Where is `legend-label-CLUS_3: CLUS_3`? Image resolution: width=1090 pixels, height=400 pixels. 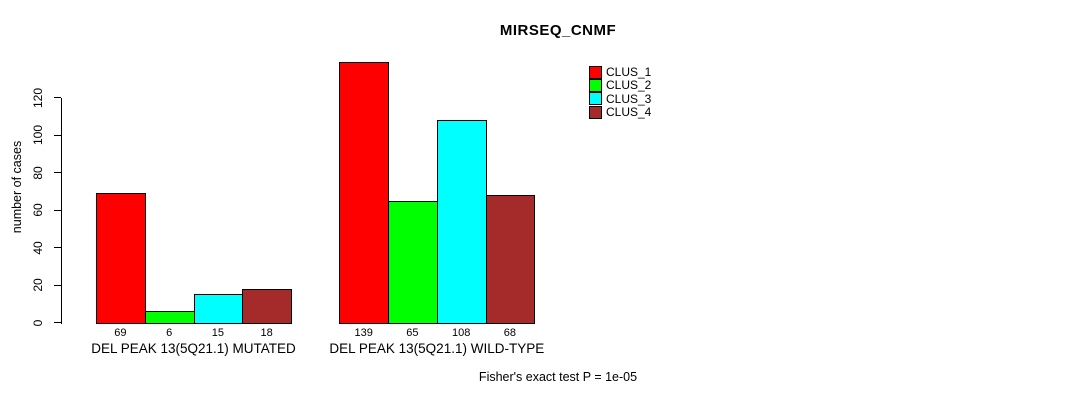 legend-label-CLUS_3: CLUS_3 is located at coordinates (629, 98).